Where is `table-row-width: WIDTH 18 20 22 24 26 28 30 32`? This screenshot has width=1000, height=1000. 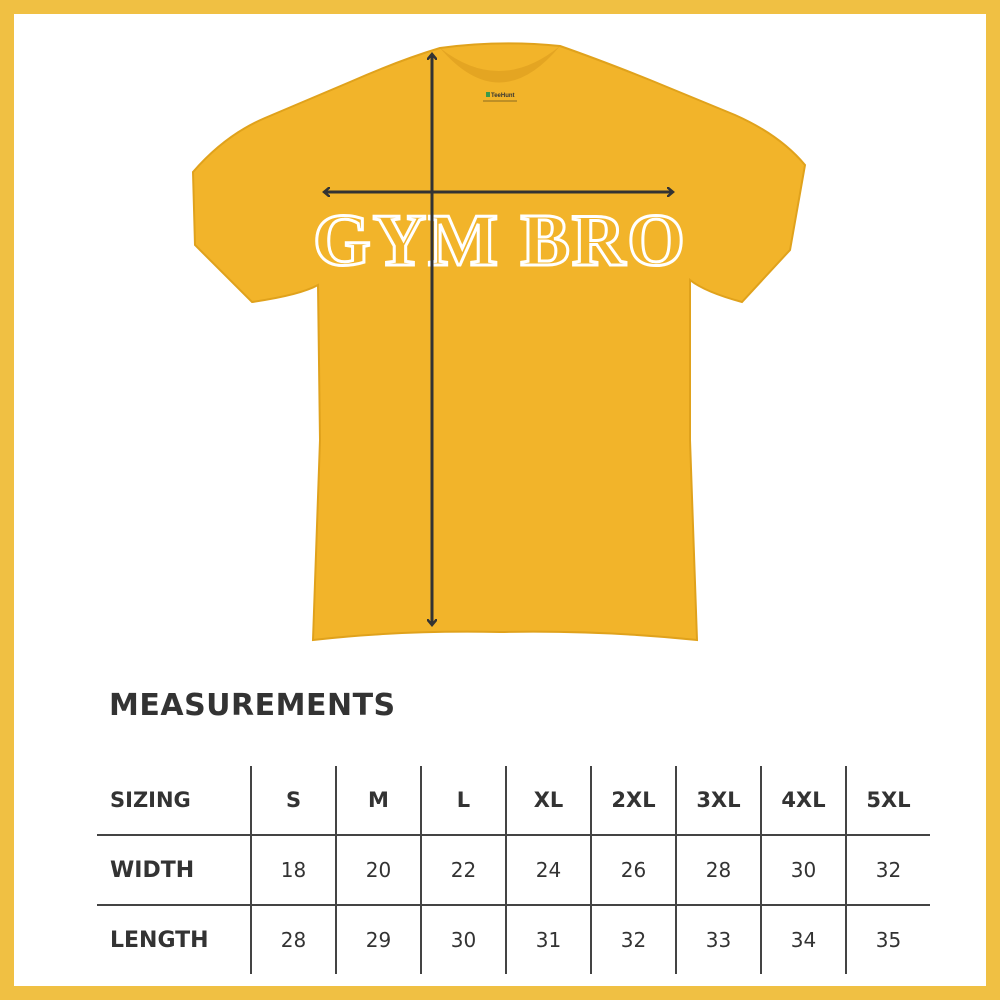
table-row-width: WIDTH 18 20 22 24 26 28 30 32 is located at coordinates (513, 869).